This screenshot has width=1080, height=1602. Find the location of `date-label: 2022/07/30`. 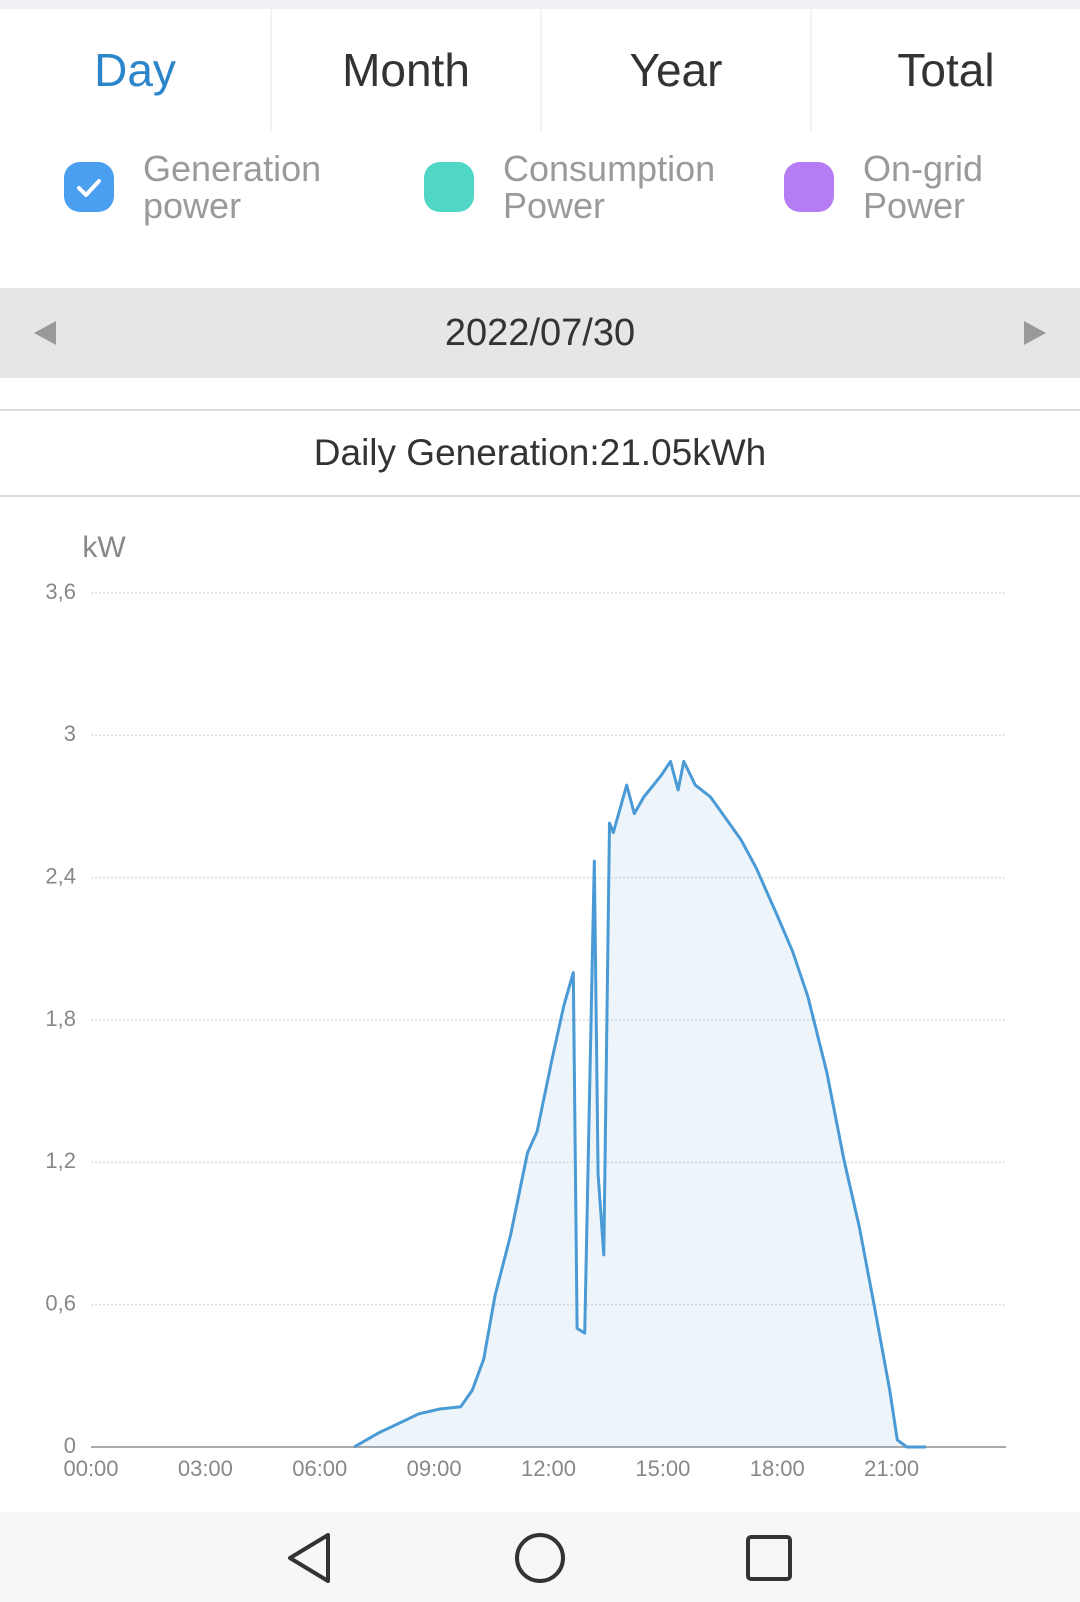

date-label: 2022/07/30 is located at coordinates (540, 332).